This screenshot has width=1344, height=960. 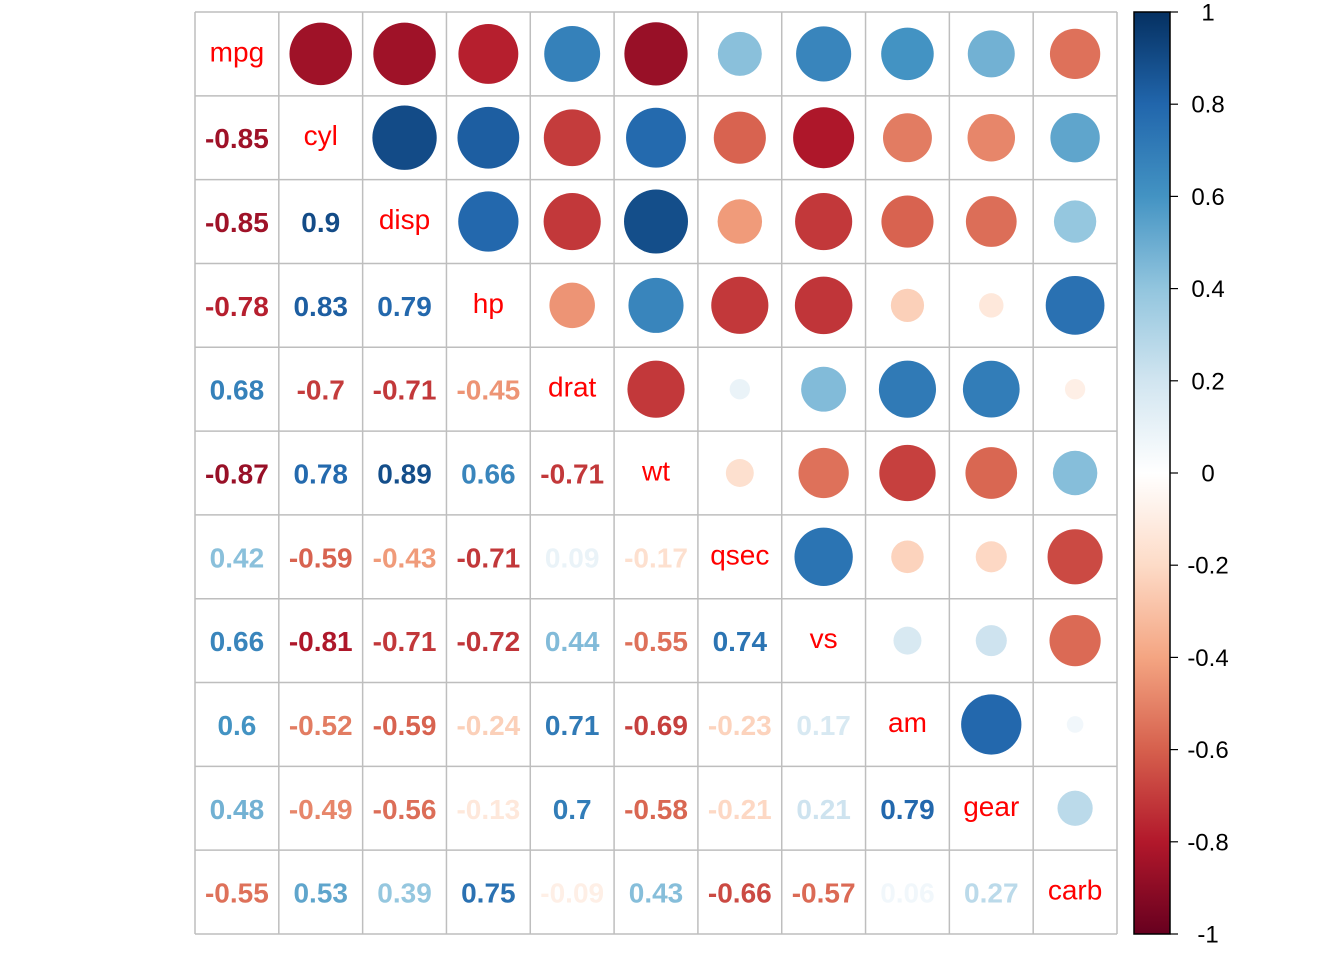 I want to click on colorbar-tick-label: 1, so click(x=1207, y=13).